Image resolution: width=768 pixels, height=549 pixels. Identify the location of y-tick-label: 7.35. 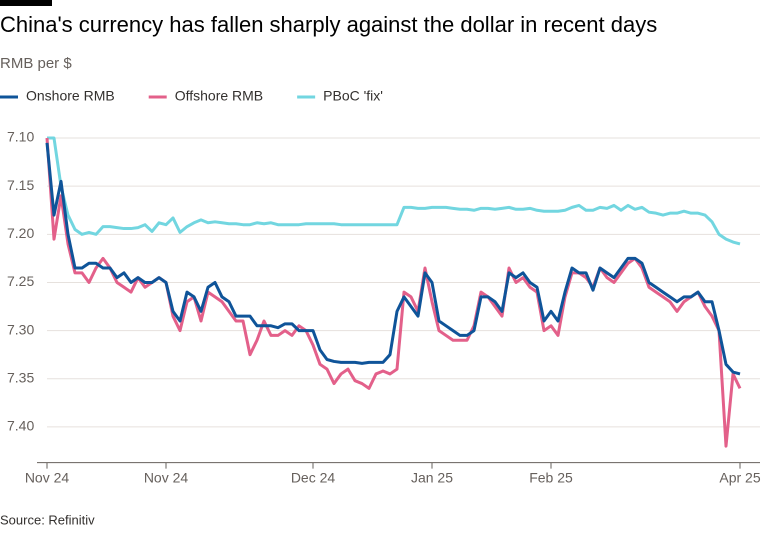
(20, 377).